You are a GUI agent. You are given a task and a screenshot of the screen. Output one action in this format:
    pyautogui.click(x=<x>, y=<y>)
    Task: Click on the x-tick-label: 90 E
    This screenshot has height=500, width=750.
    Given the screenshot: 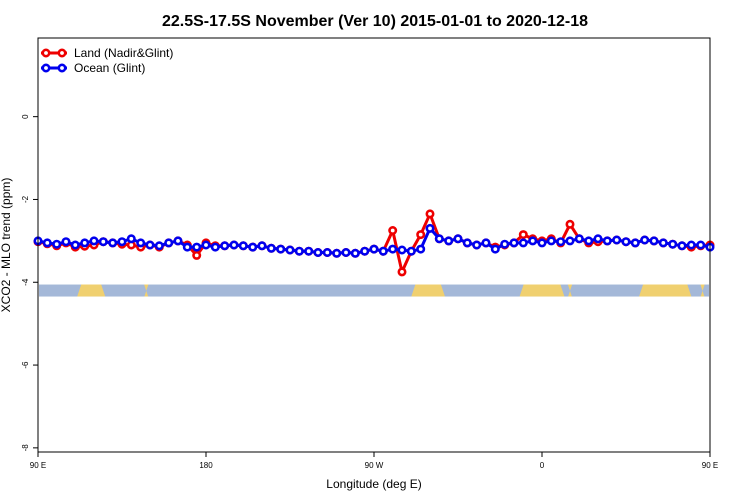 What is the action you would take?
    pyautogui.click(x=38, y=465)
    